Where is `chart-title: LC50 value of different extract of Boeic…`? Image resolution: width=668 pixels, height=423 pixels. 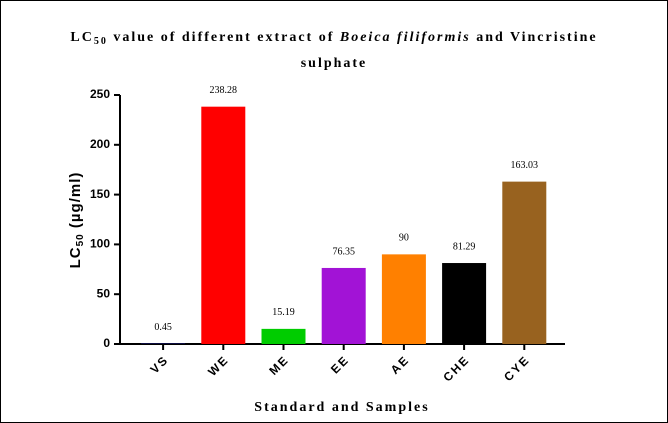
chart-title: LC50 value of different extract of Boeic… is located at coordinates (333, 38).